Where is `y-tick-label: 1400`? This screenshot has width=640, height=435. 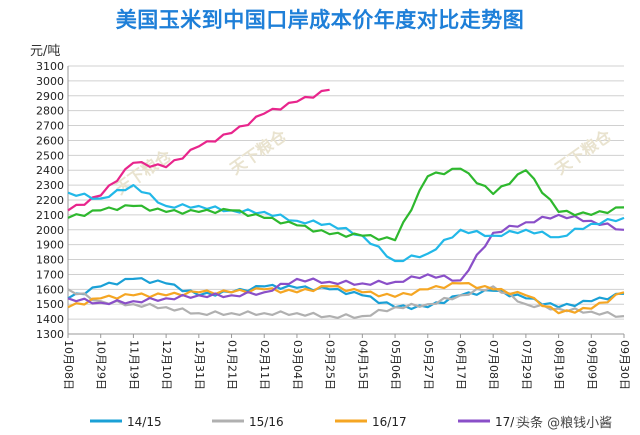
y-tick-label: 1400 is located at coordinates (50, 319).